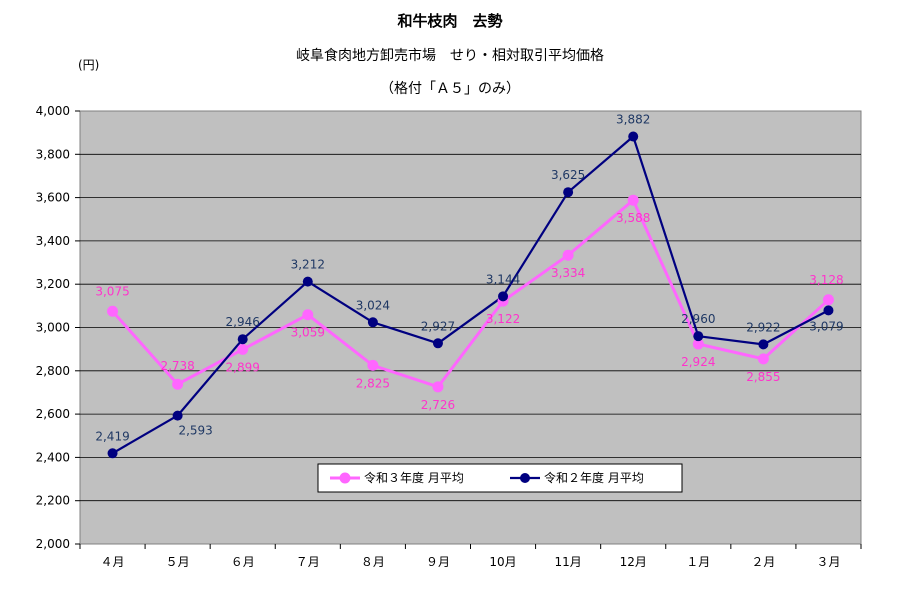 This screenshot has width=900, height=600. I want to click on y-tick-label: 3,000, so click(53, 328).